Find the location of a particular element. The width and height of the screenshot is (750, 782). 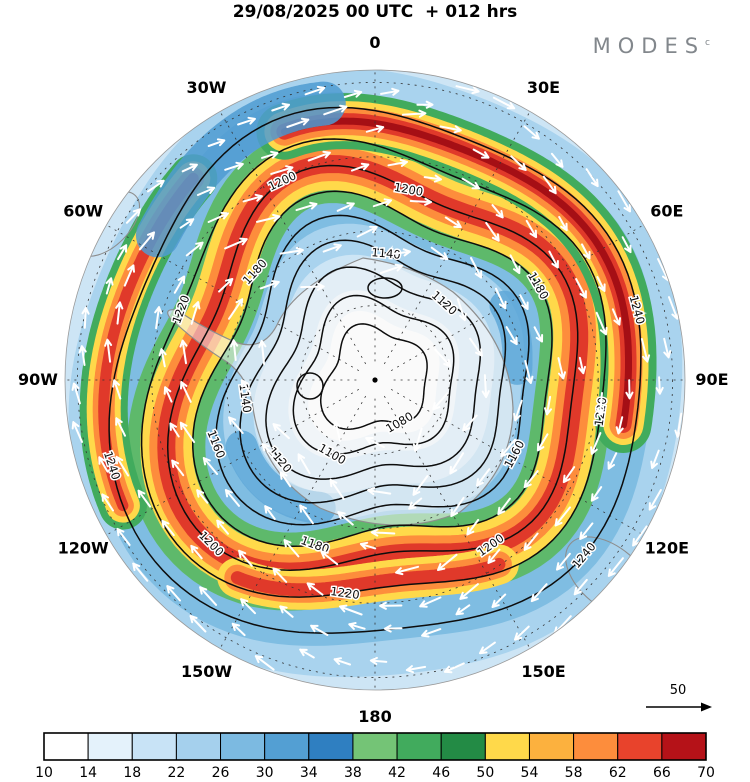

svg-text: 150E is located at coordinates (543, 671).